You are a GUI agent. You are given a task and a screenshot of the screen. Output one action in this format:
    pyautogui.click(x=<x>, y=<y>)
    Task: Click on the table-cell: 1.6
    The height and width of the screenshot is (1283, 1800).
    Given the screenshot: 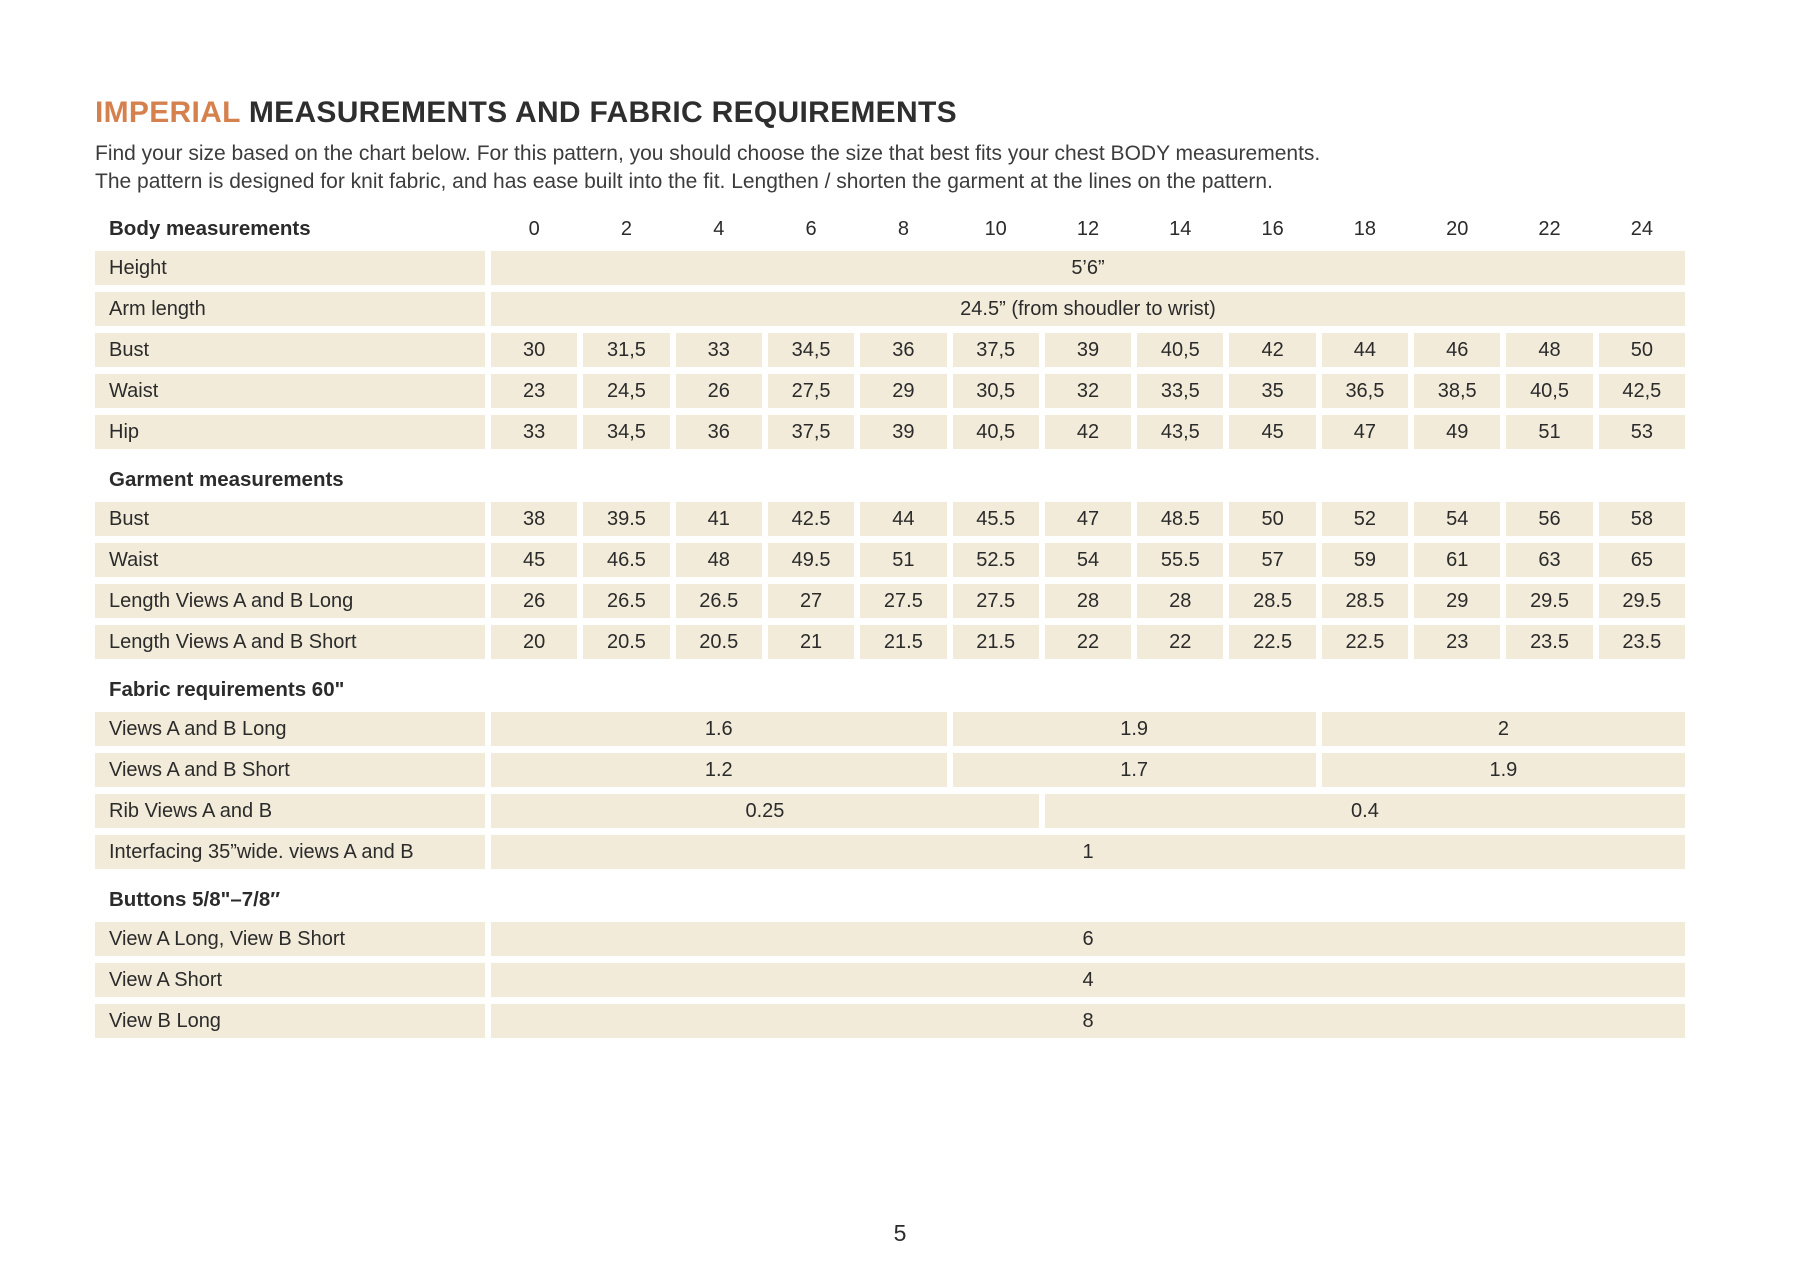 What is the action you would take?
    pyautogui.click(x=719, y=729)
    